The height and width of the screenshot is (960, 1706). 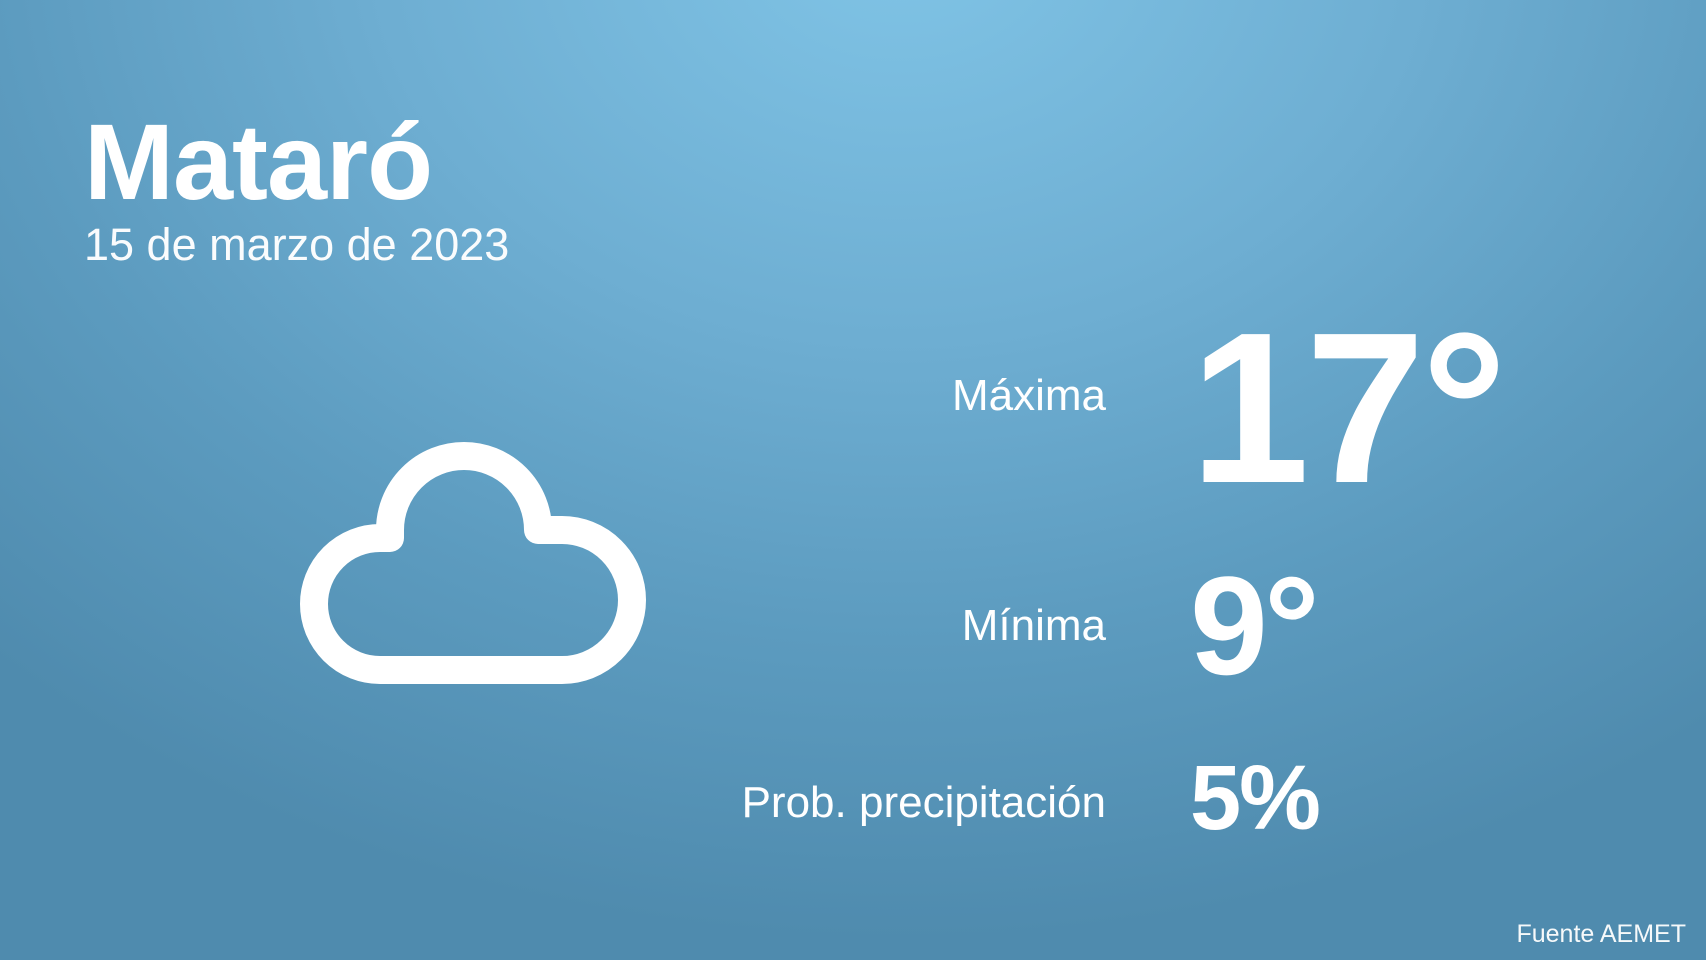 I want to click on city-title: Mataró, so click(x=258, y=161).